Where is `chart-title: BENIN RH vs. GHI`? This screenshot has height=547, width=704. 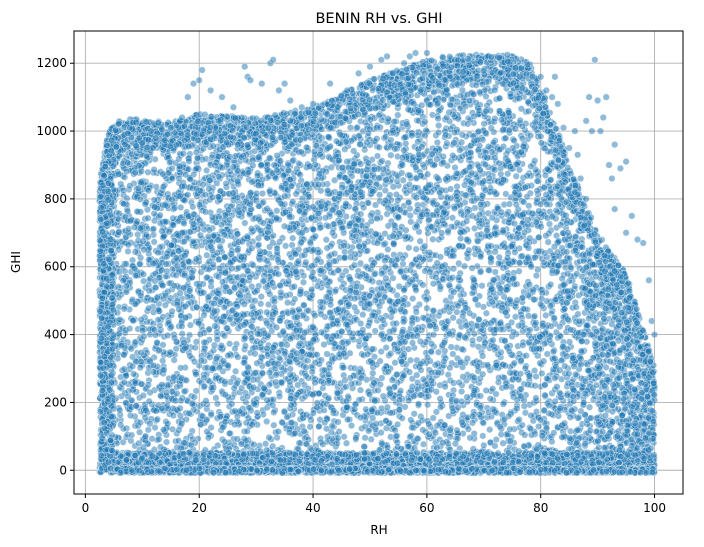
chart-title: BENIN RH vs. GHI is located at coordinates (378, 19).